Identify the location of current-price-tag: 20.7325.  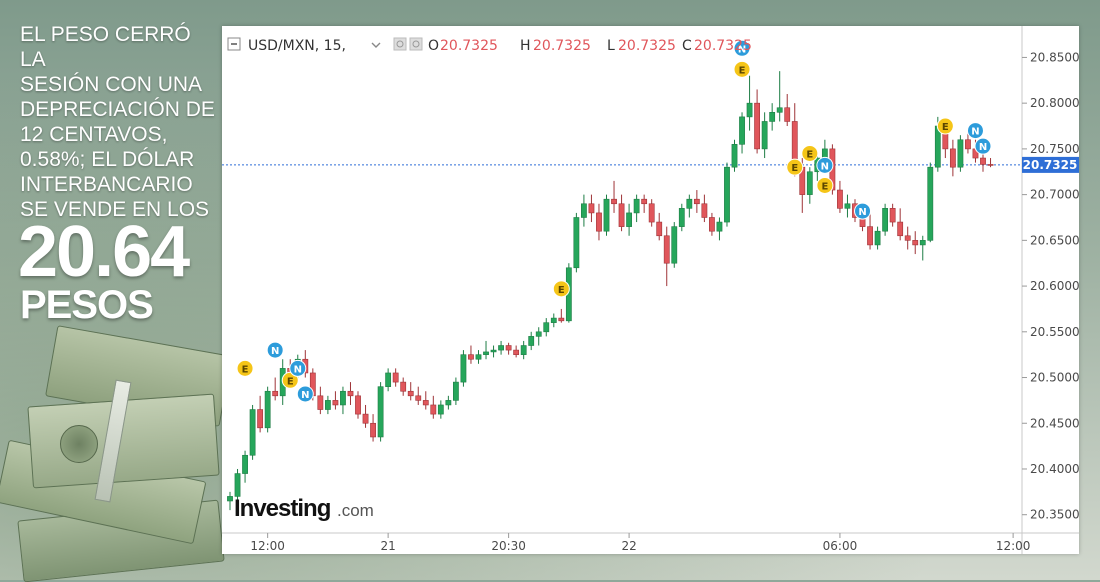
(1050, 164).